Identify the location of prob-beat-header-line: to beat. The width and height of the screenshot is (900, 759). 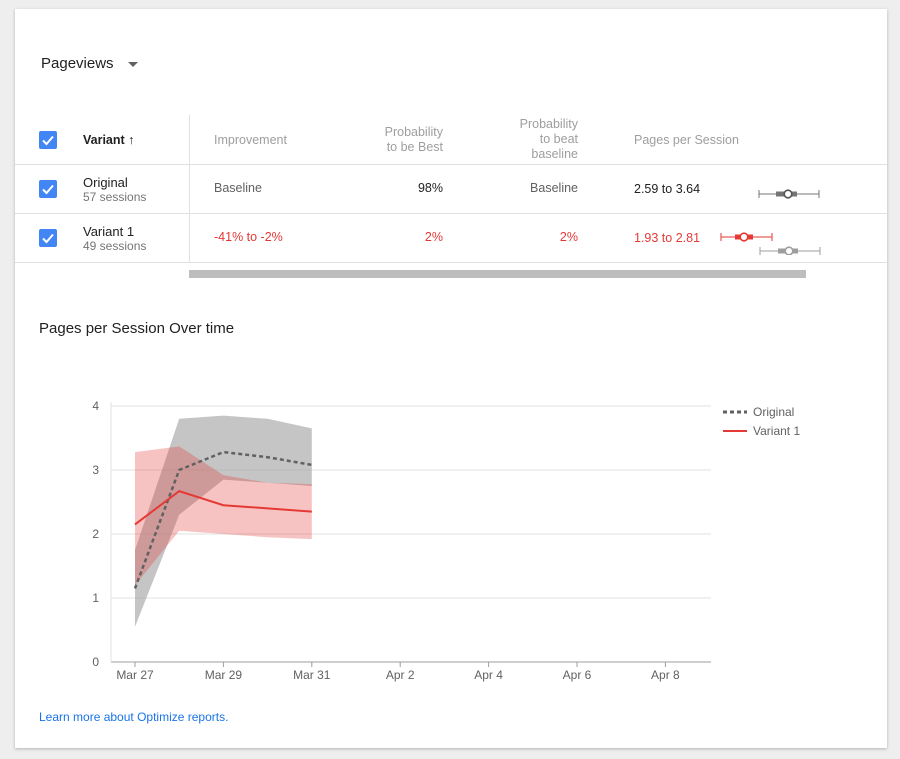
(558, 139).